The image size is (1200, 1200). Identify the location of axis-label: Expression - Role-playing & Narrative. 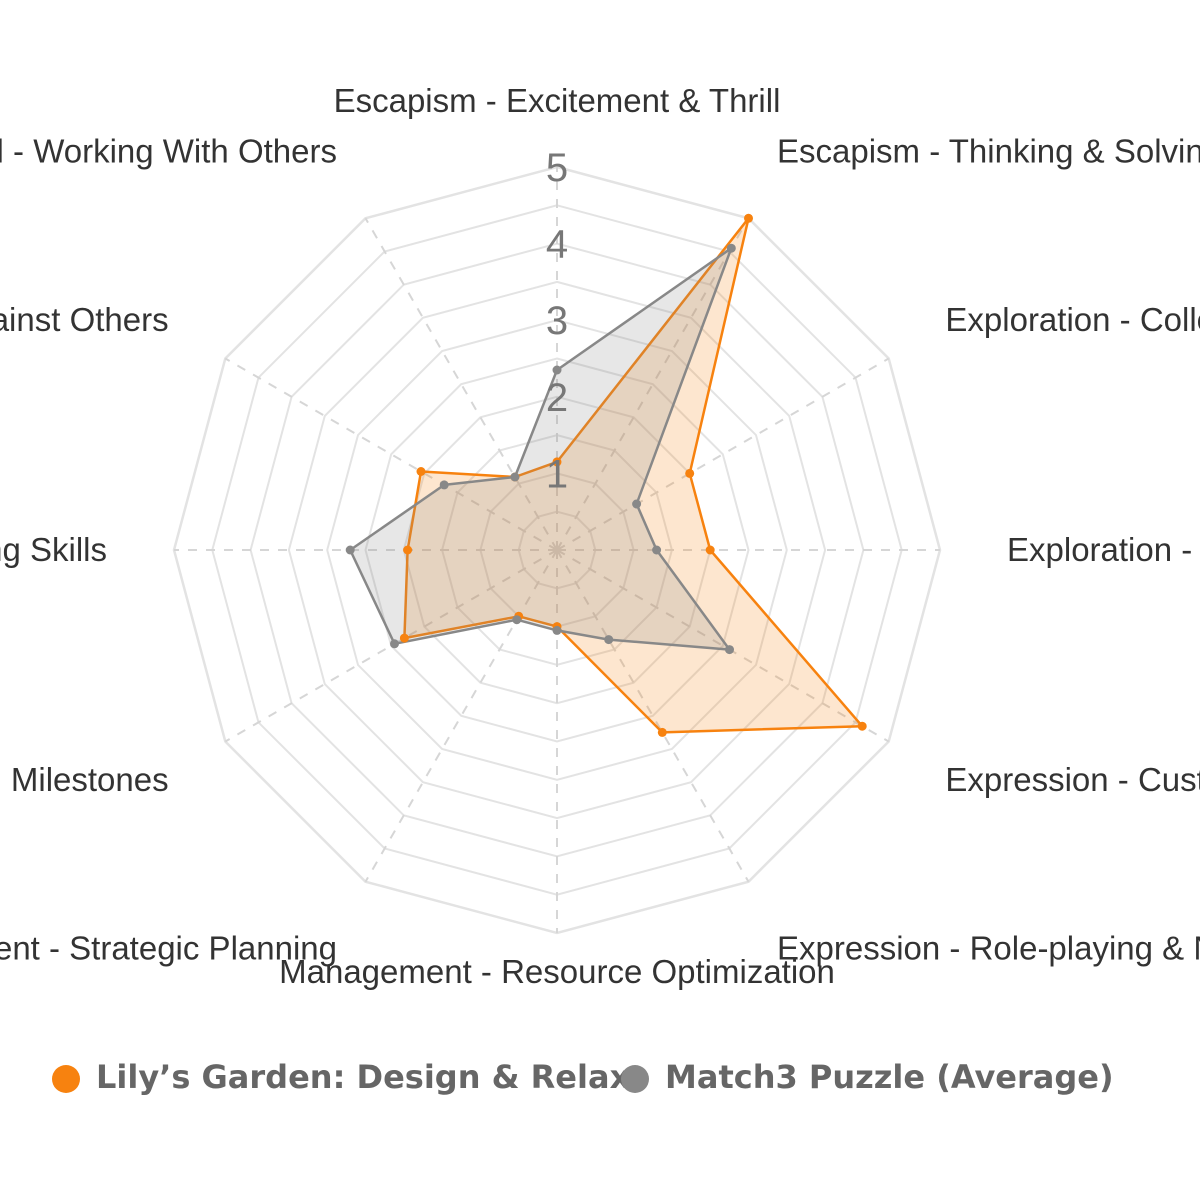
(988, 947).